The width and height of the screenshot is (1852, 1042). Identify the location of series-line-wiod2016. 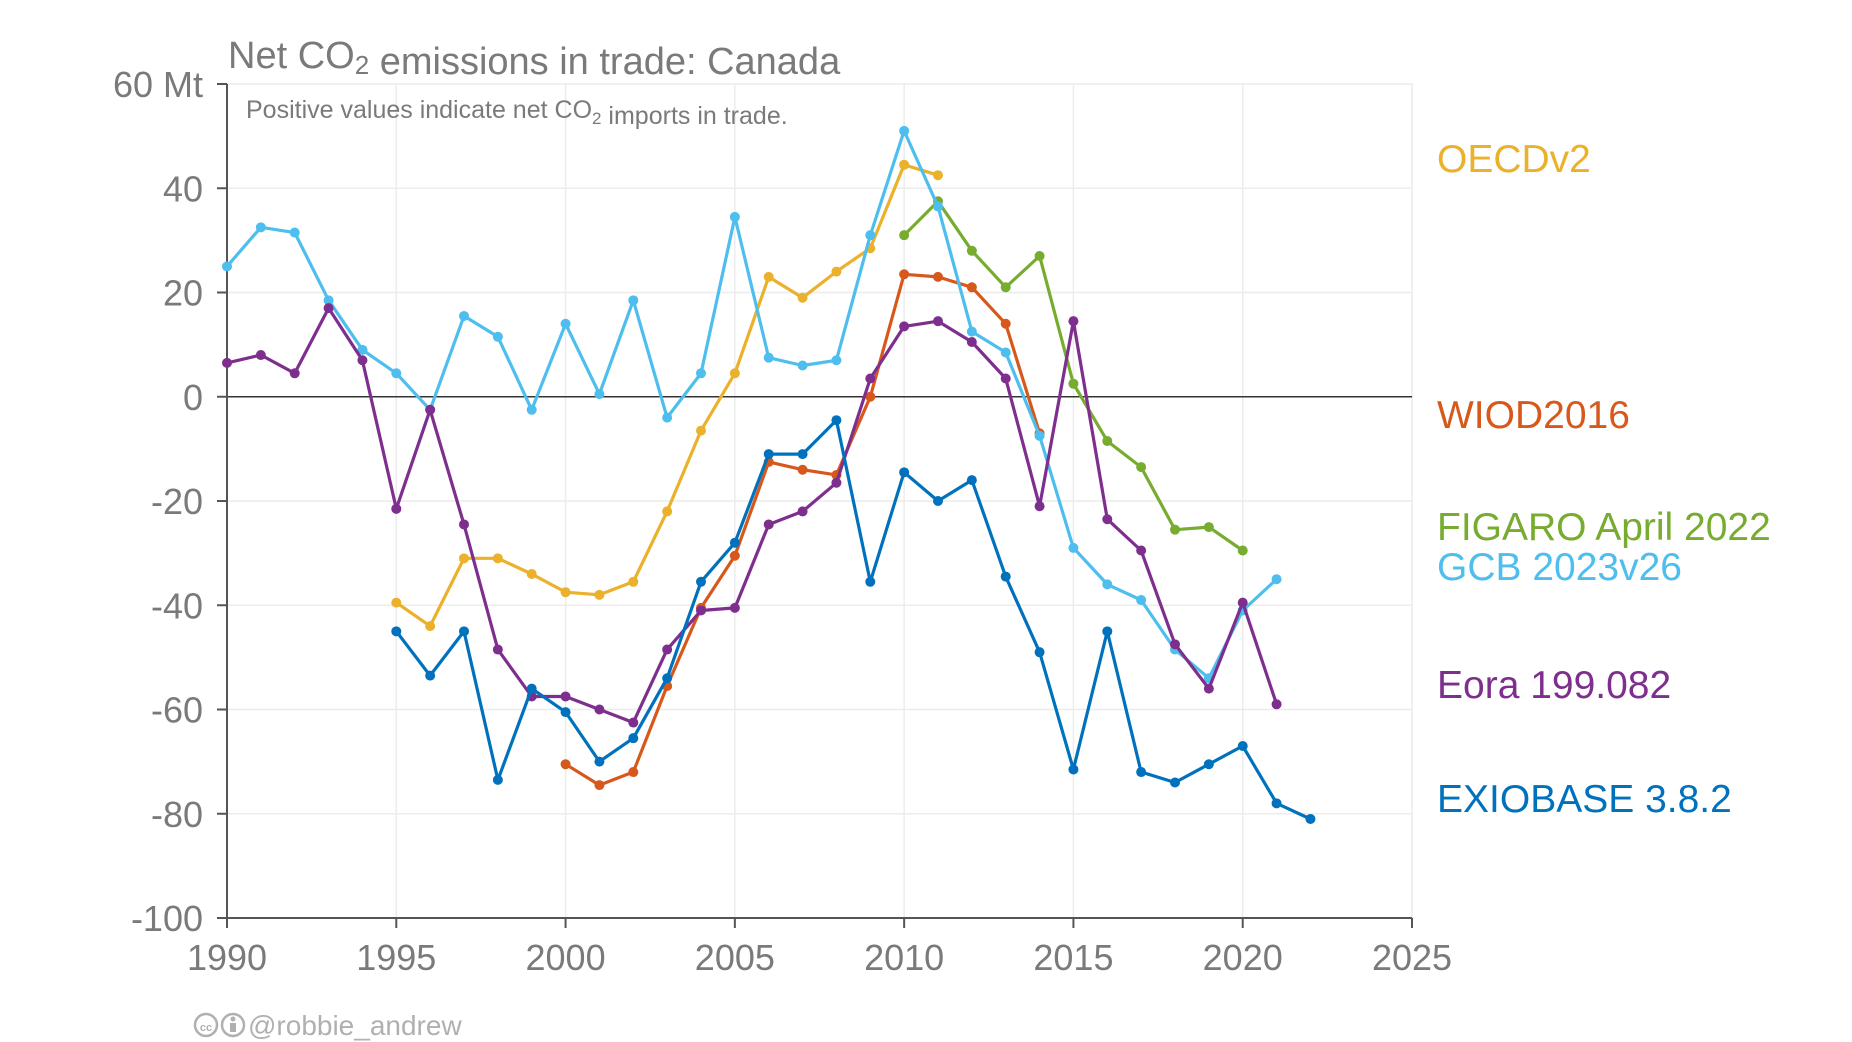
(802, 529).